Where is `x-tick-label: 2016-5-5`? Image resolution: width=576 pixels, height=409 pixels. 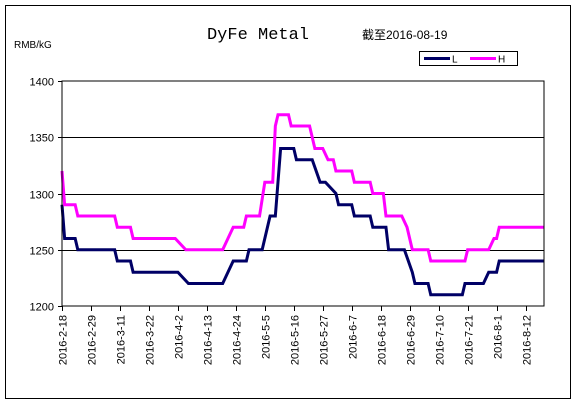 x-tick-label: 2016-5-5 is located at coordinates (267, 337).